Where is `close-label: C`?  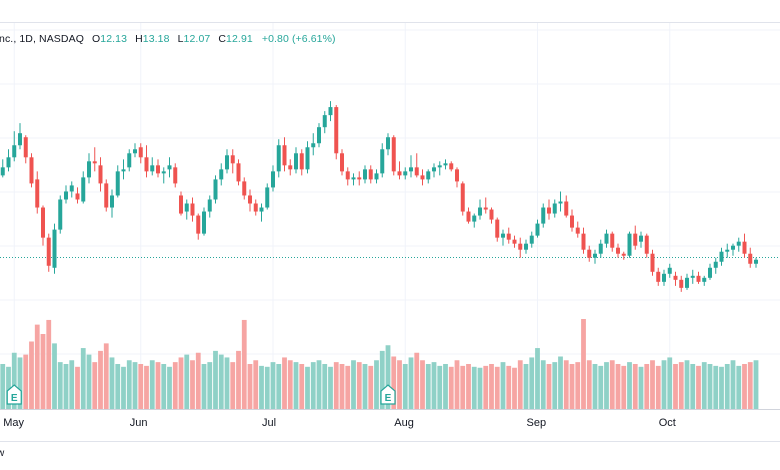 close-label: C is located at coordinates (222, 39).